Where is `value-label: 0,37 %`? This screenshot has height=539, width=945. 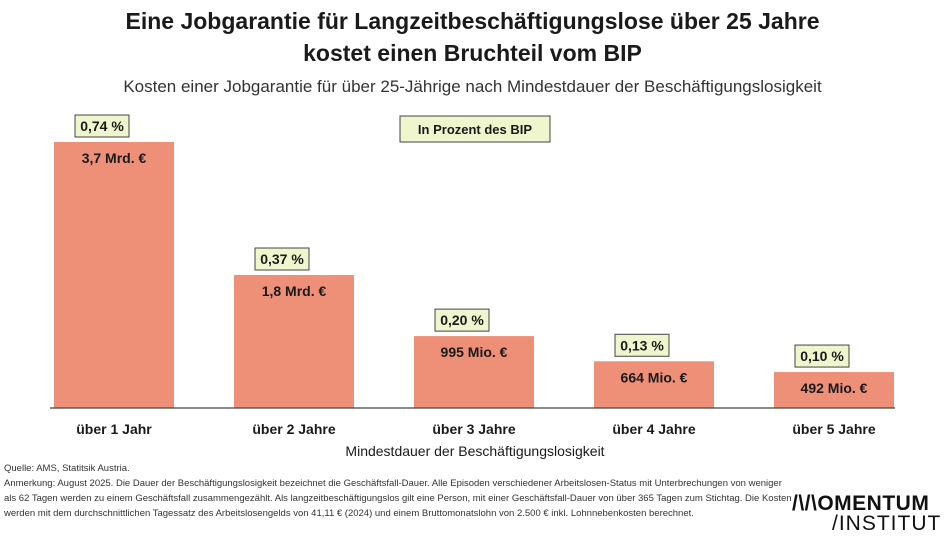
value-label: 0,37 % is located at coordinates (282, 259).